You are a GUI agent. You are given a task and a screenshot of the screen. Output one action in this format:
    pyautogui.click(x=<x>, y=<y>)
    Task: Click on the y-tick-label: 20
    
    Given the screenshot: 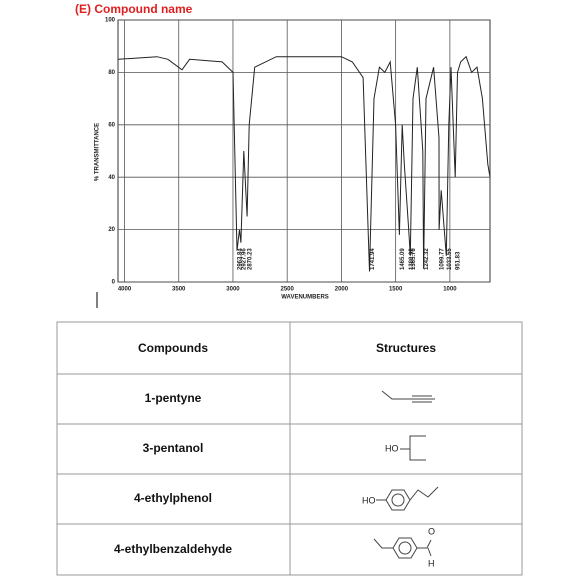 What is the action you would take?
    pyautogui.click(x=111, y=230)
    